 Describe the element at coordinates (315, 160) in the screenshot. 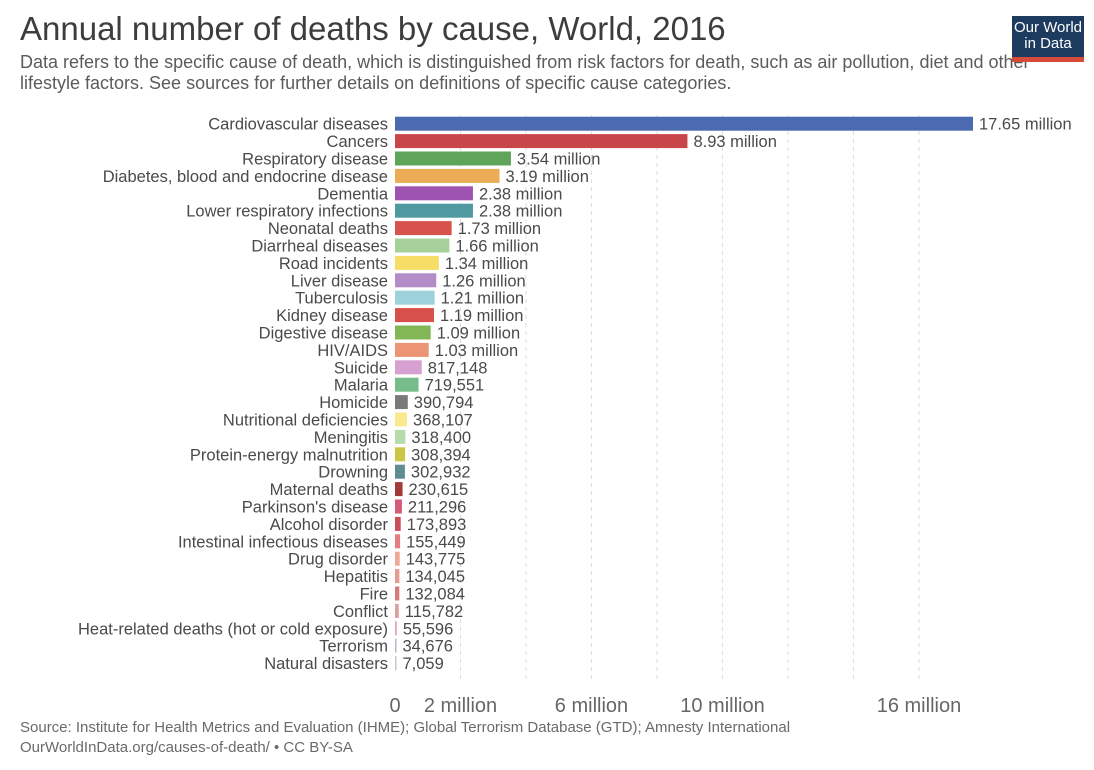

I see `category-label: Respiratory disease` at that location.